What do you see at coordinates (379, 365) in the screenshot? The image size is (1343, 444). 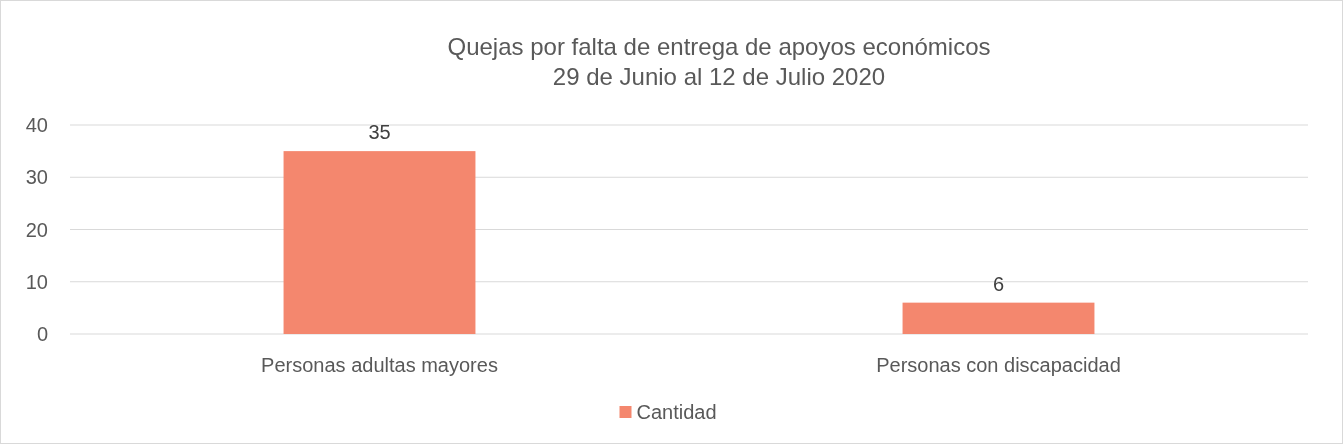 I see `x-tick-label: Personas adultas mayores` at bounding box center [379, 365].